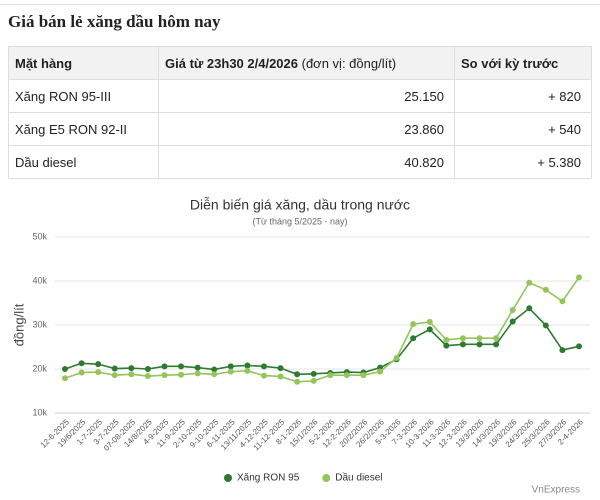 The image size is (600, 500). What do you see at coordinates (268, 478) in the screenshot?
I see `legend-label: Xăng RON 95` at bounding box center [268, 478].